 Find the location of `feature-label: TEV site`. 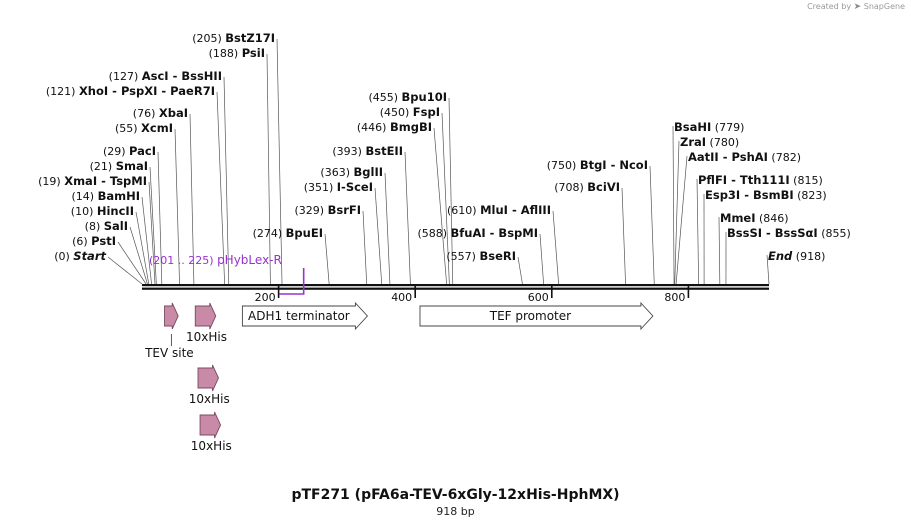

feature-label: TEV site is located at coordinates (169, 353).